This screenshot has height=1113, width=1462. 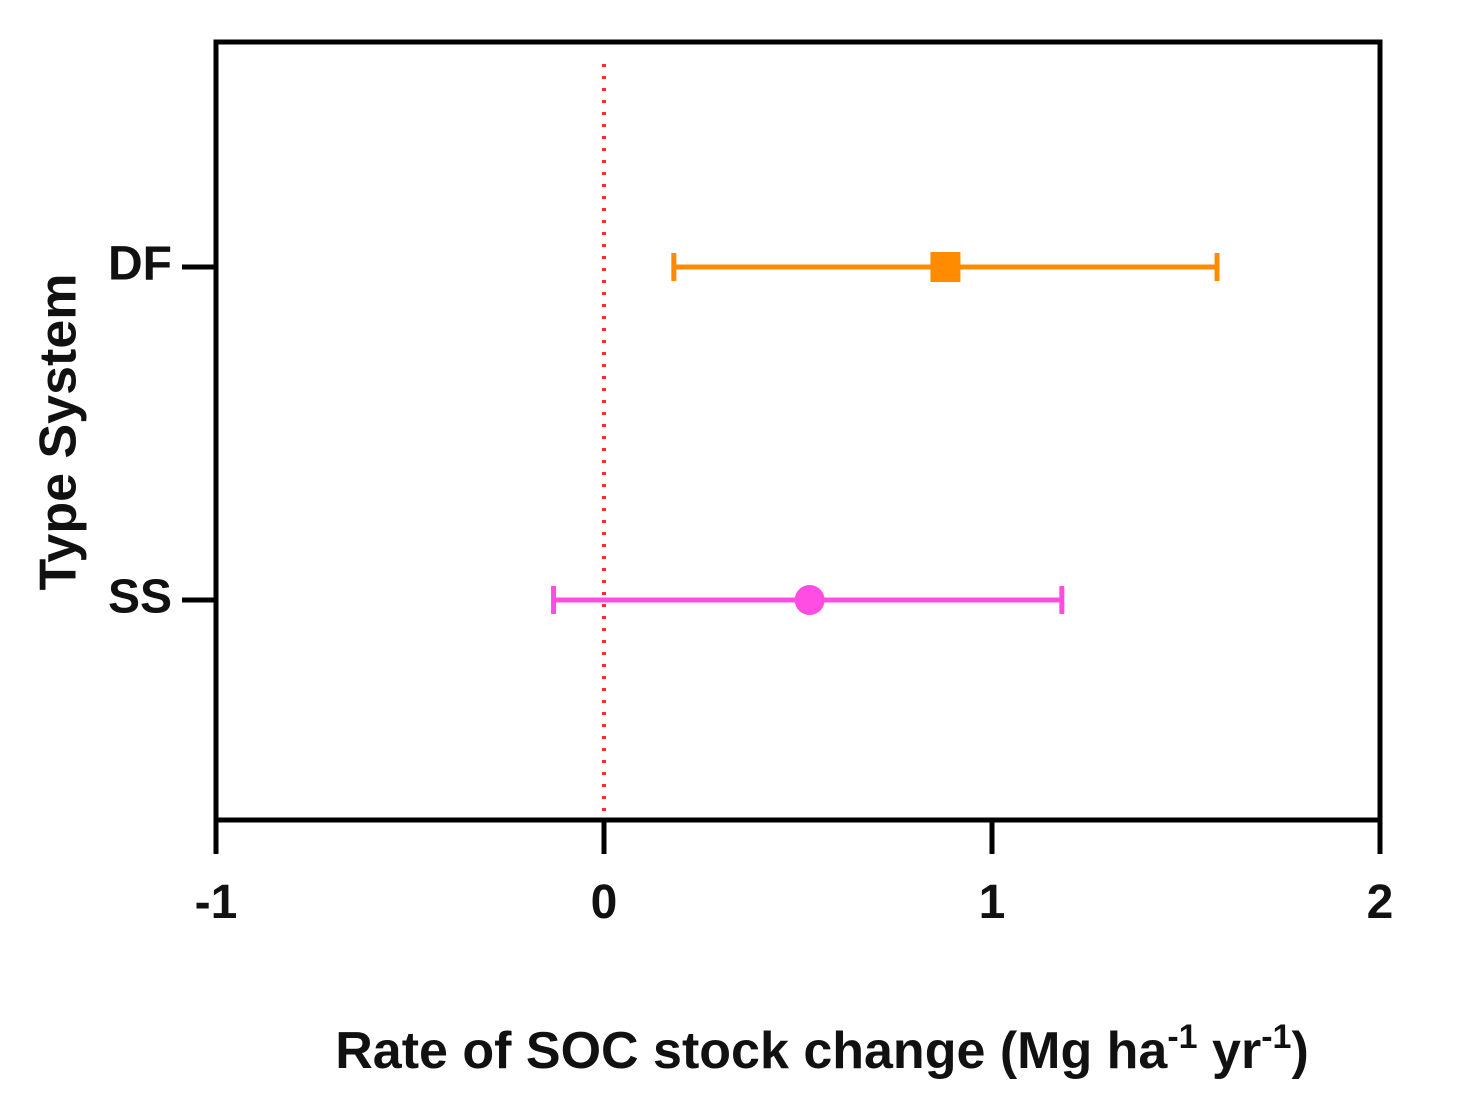 What do you see at coordinates (1182, 1037) in the screenshot?
I see `x-axis-title-sup1: -1` at bounding box center [1182, 1037].